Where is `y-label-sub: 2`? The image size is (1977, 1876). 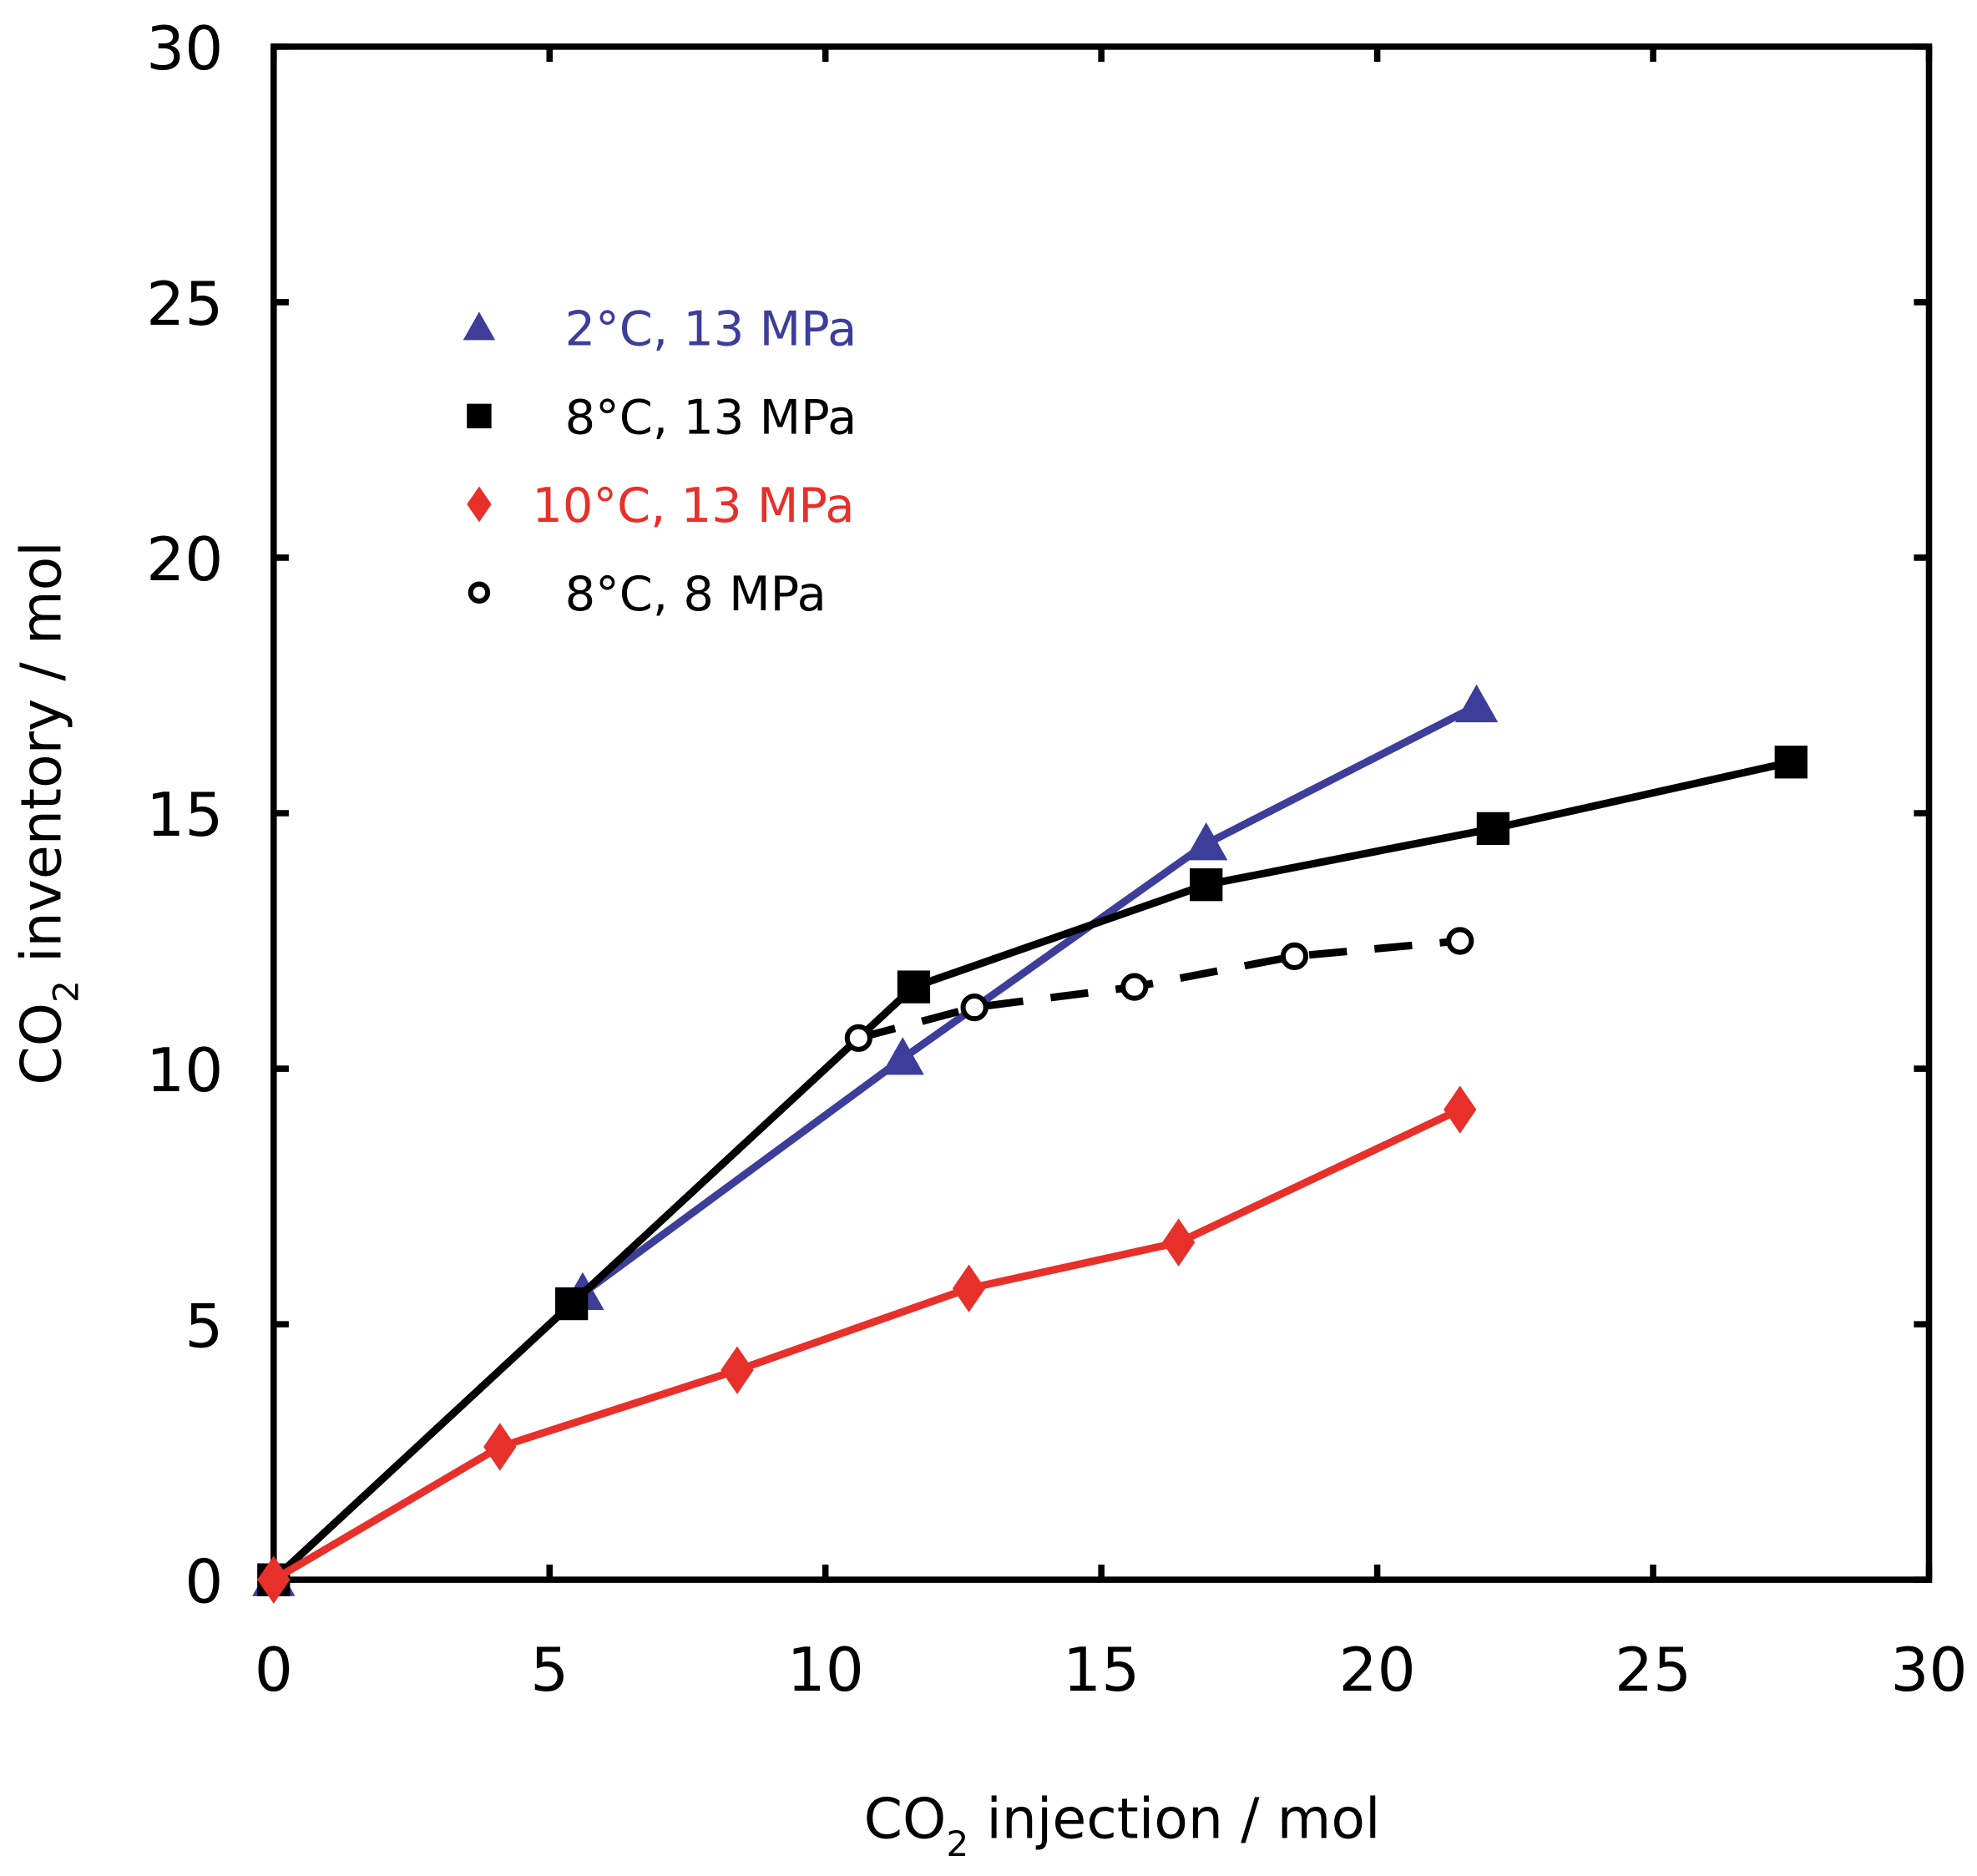
y-label-sub: 2 is located at coordinates (66, 991).